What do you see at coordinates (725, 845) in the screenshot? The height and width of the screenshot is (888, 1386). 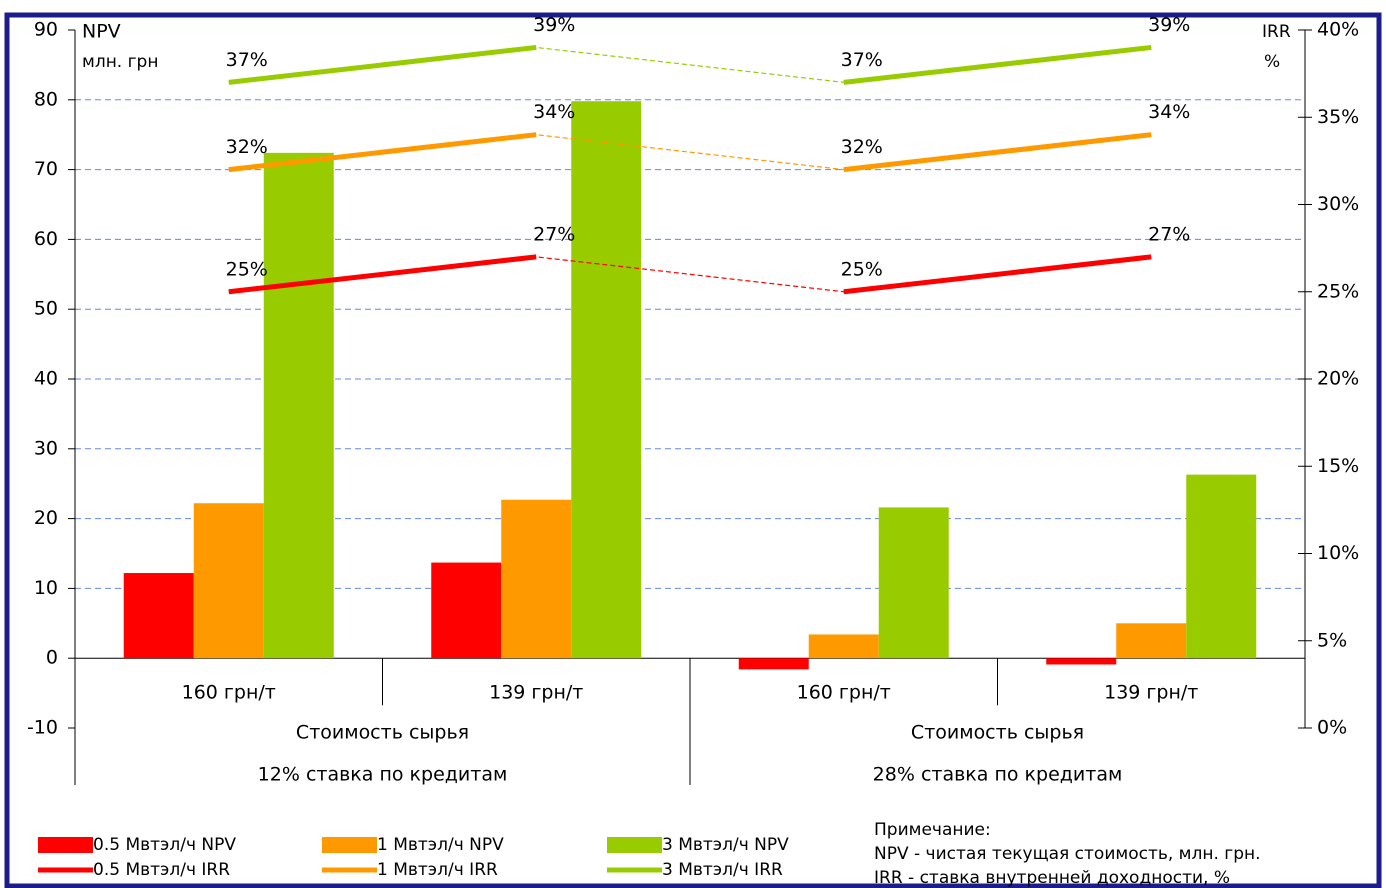 I see `legend-label: 3 Мвтэл/ч NPV` at bounding box center [725, 845].